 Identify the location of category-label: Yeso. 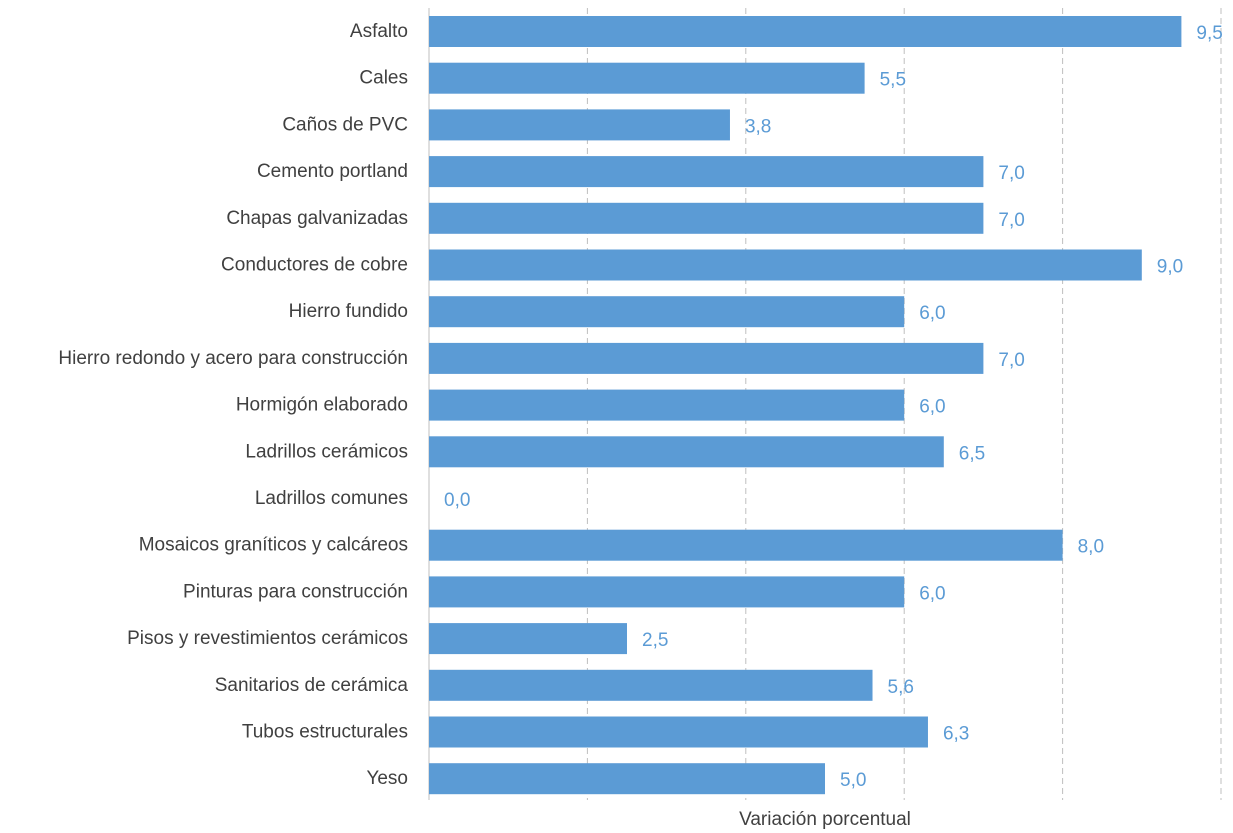
(387, 778).